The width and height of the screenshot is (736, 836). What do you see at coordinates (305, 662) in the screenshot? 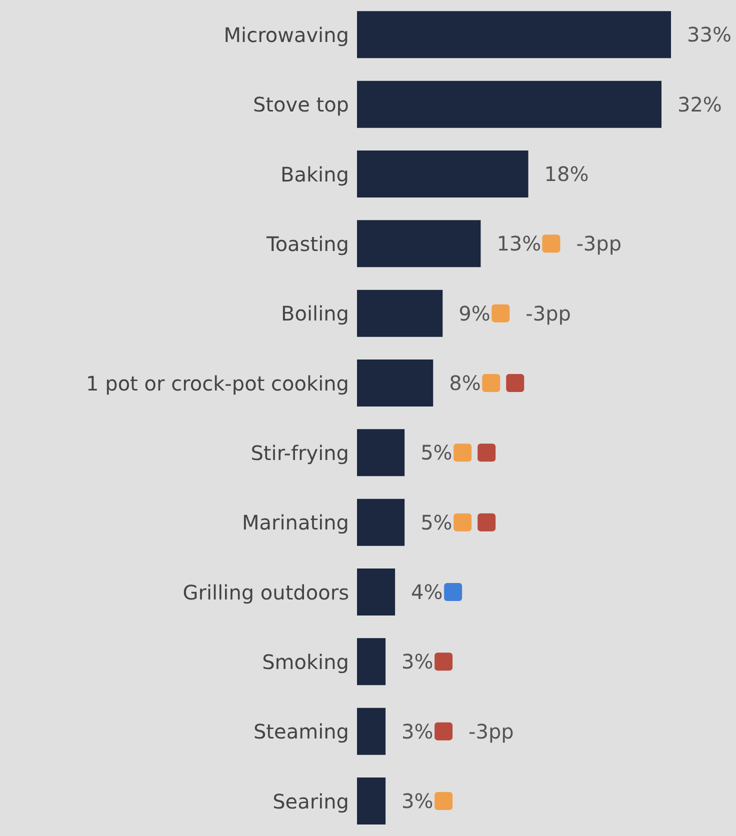
I see `y-tick-label: Smoking` at bounding box center [305, 662].